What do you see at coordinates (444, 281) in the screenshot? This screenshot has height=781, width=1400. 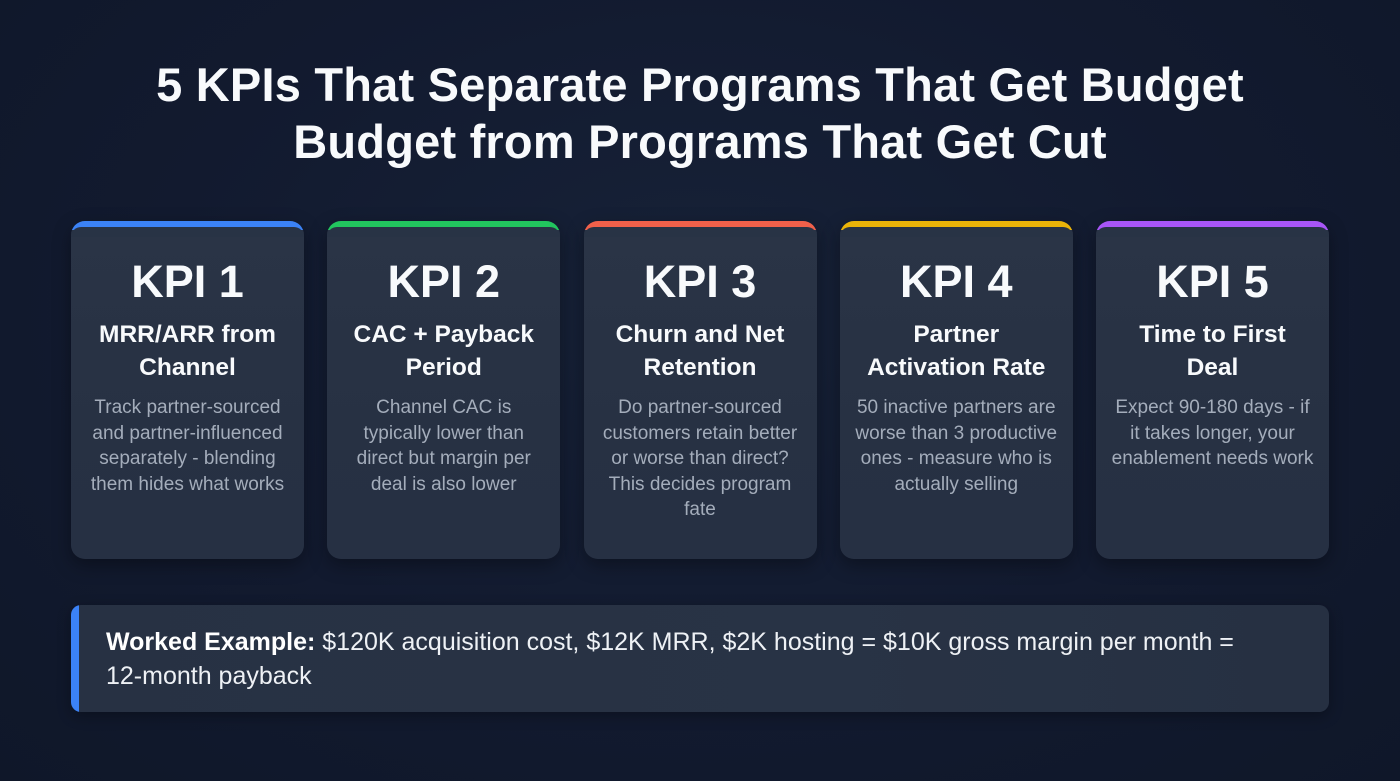 I see `kpi-number: KPI 2` at bounding box center [444, 281].